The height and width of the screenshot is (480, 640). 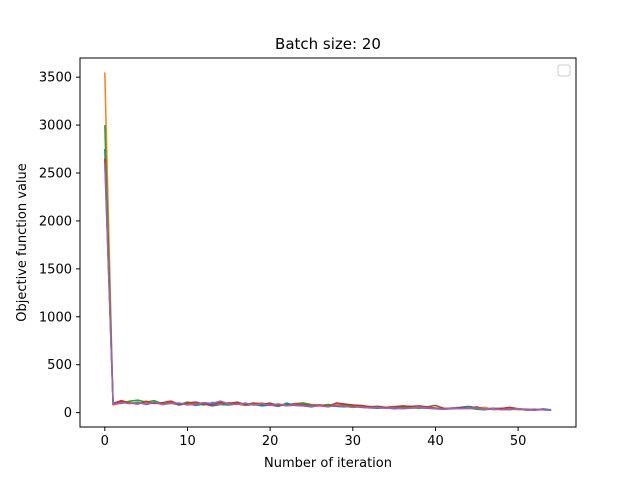 I want to click on x-tick-label-4: 40, so click(x=435, y=441).